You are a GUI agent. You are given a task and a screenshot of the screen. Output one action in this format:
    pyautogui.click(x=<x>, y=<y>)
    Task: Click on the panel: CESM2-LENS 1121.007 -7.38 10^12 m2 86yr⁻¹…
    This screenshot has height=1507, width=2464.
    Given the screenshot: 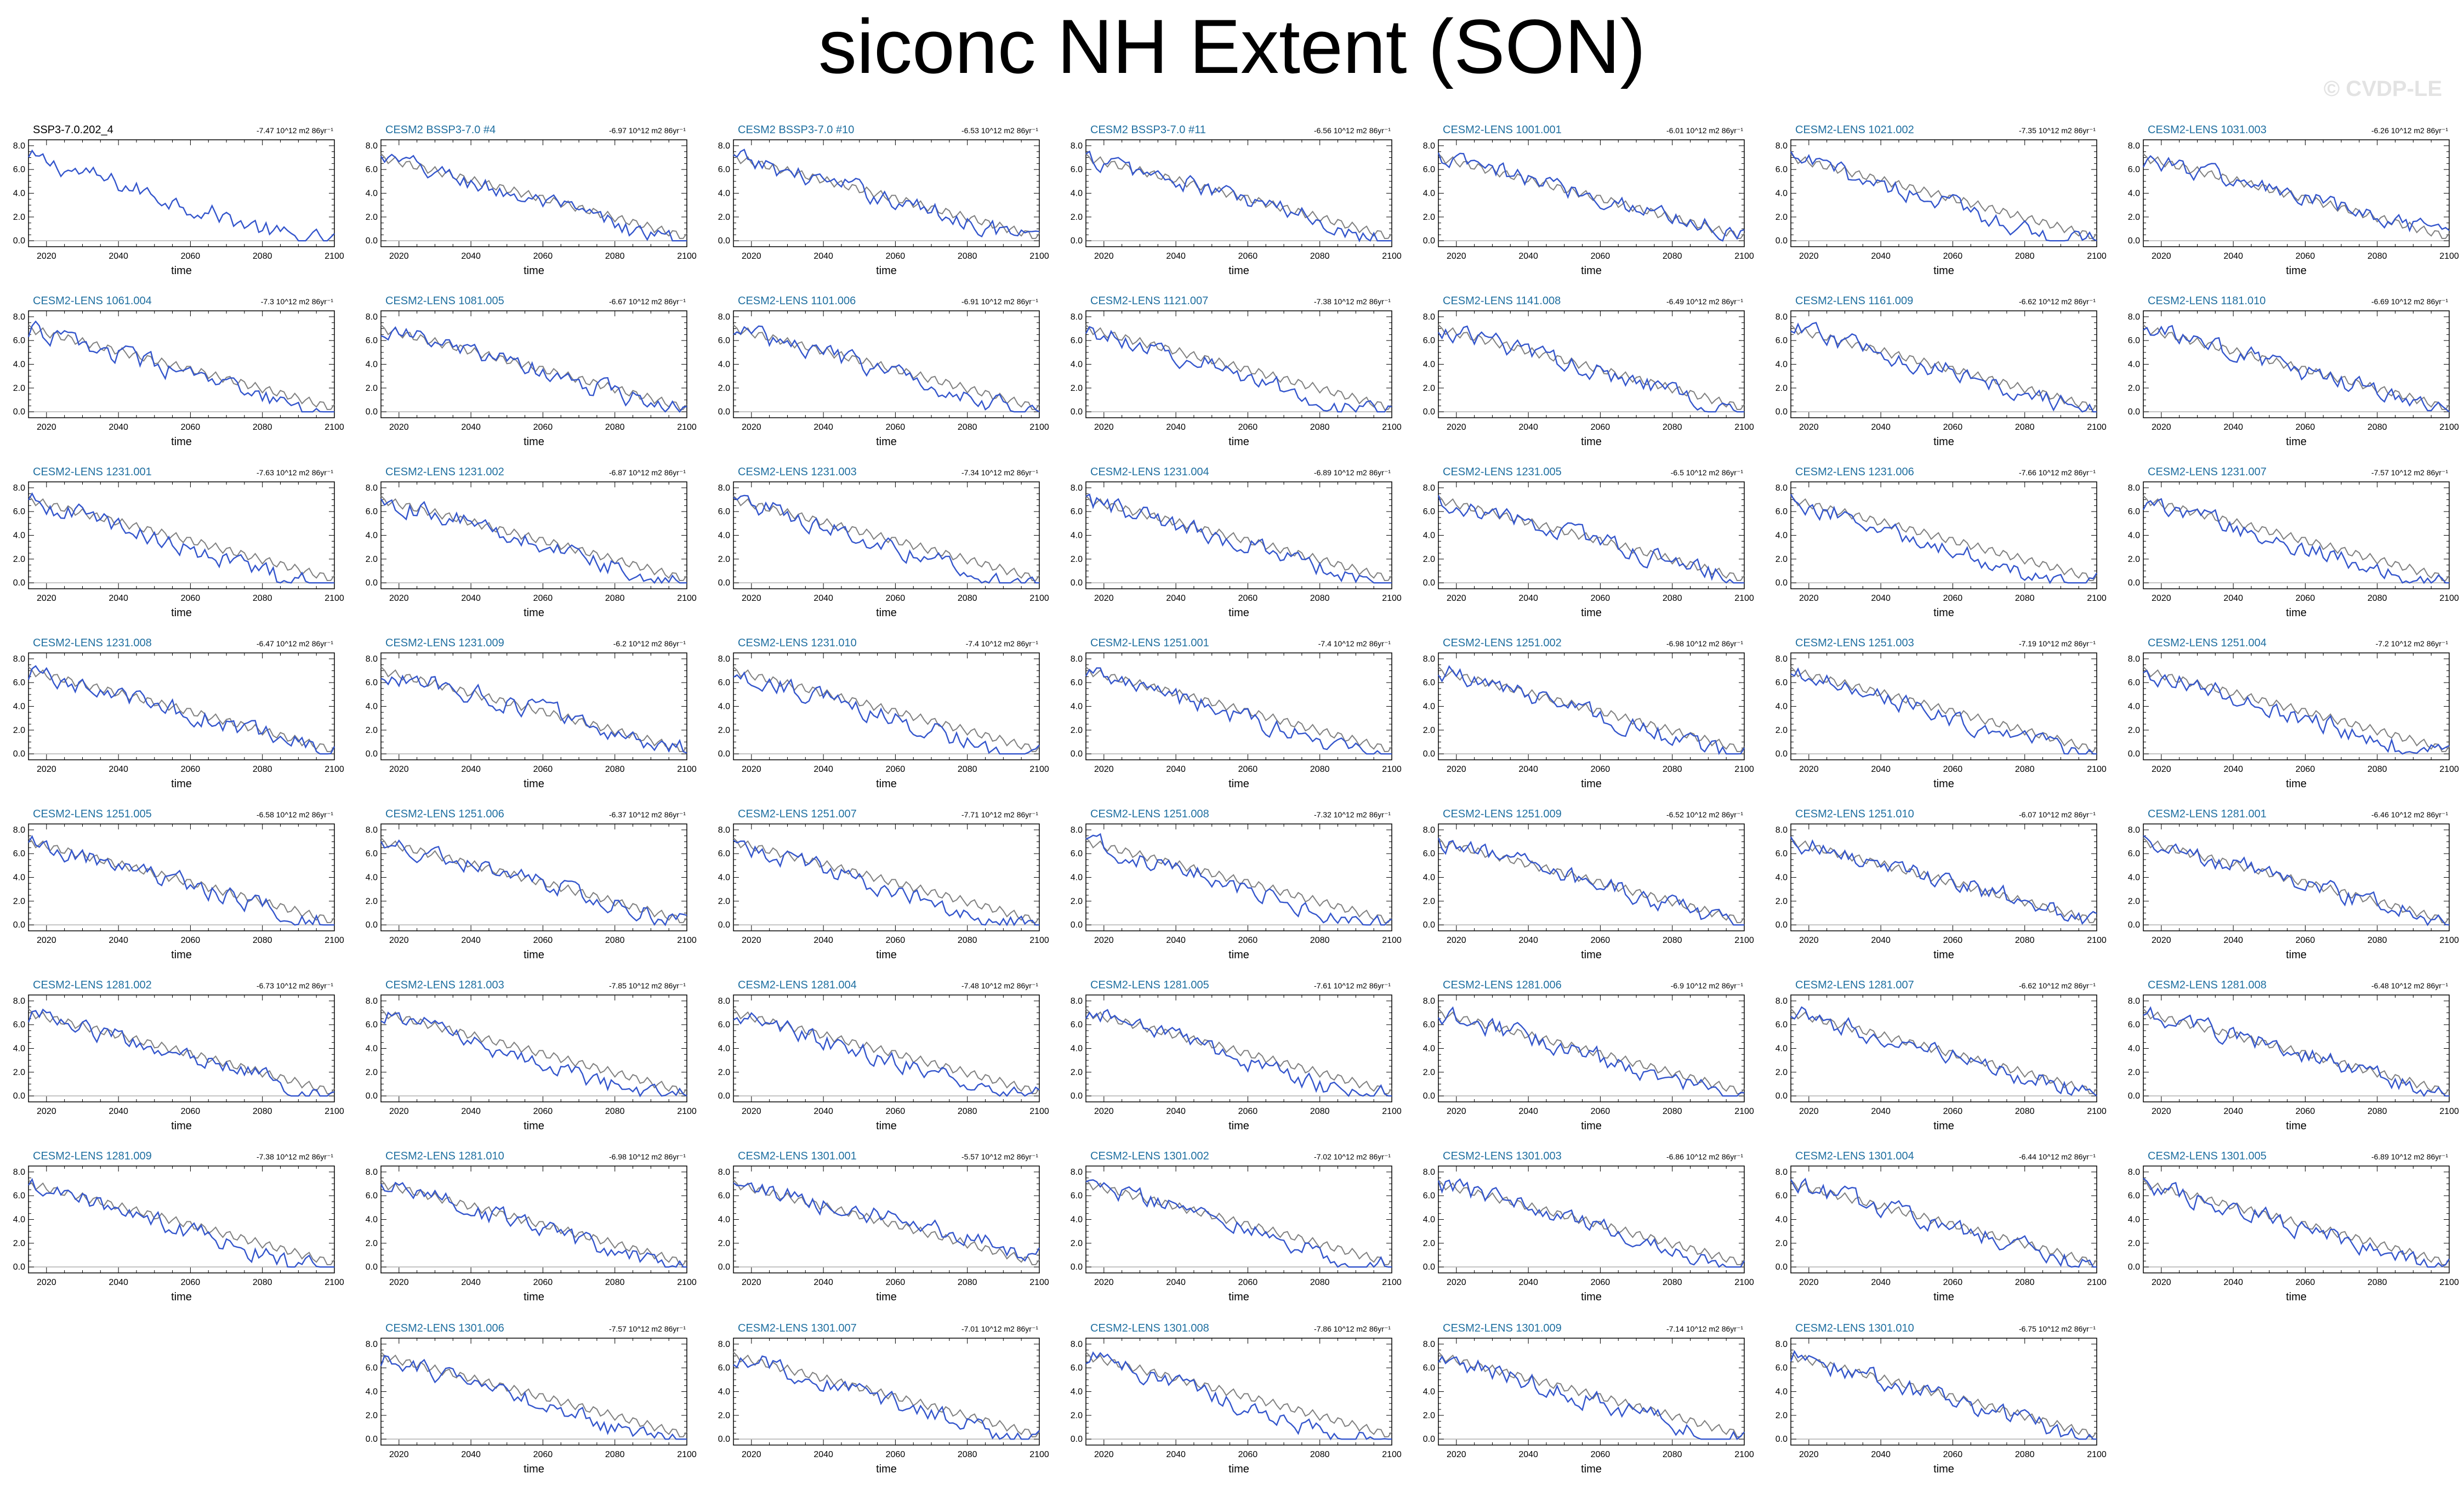 What is the action you would take?
    pyautogui.click(x=1237, y=371)
    